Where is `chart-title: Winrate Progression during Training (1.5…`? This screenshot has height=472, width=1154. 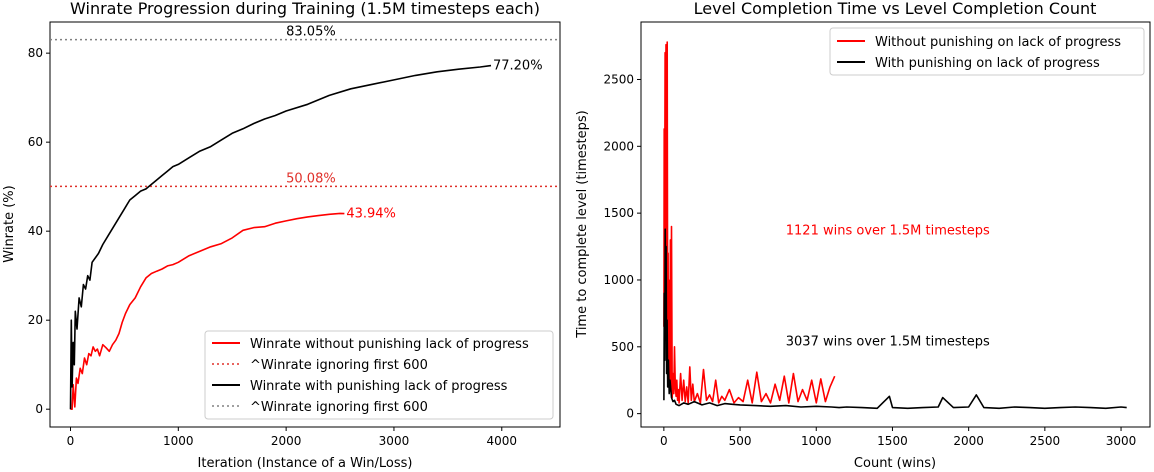 chart-title: Winrate Progression during Training (1.5… is located at coordinates (305, 9).